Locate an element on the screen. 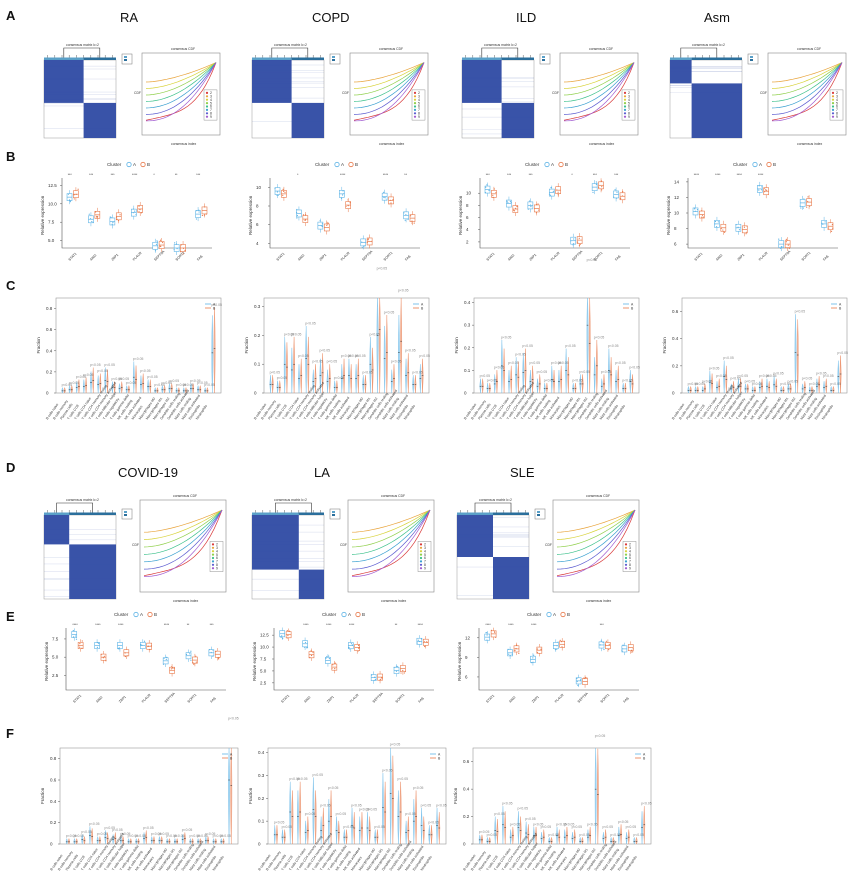 The width and height of the screenshot is (860, 894). gene-label: ZBP1 is located at coordinates (330, 699).